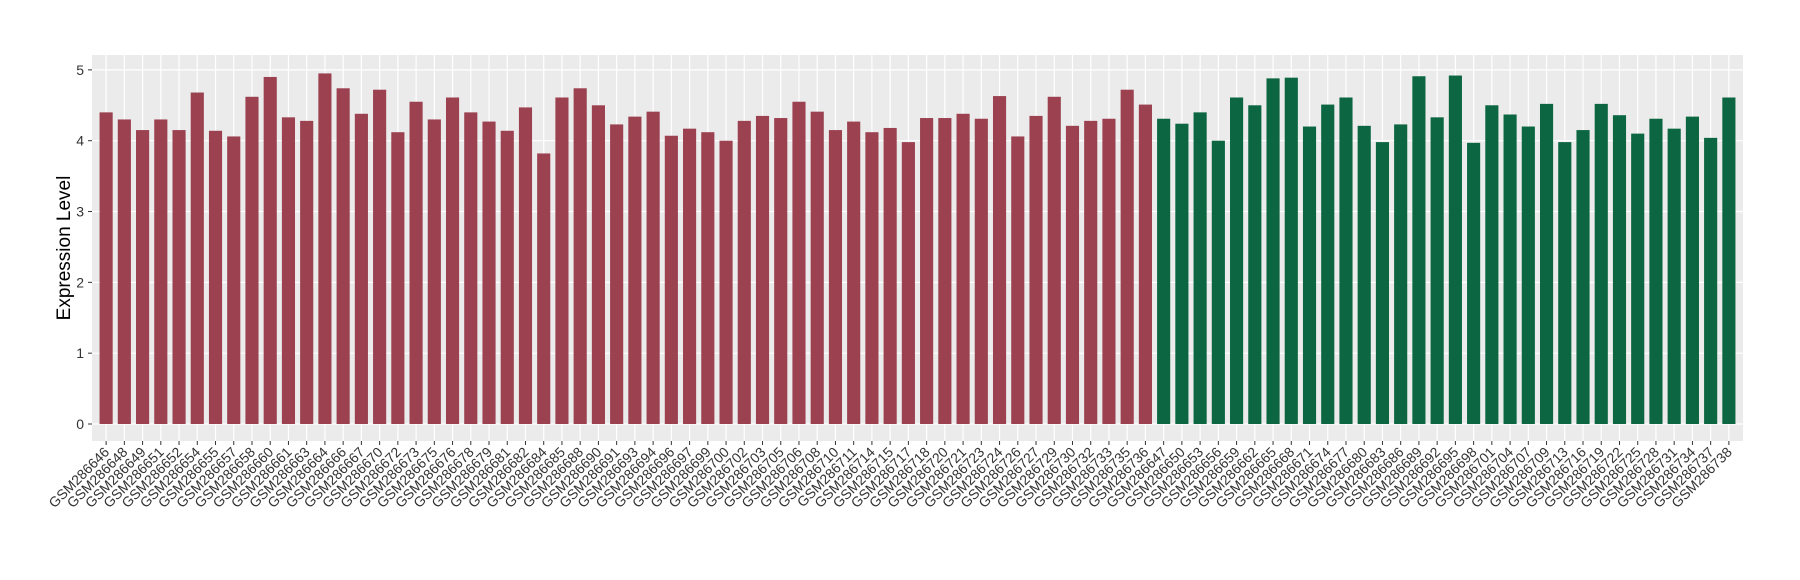 The width and height of the screenshot is (1800, 580). I want to click on y-tick-label: 3, so click(80, 212).